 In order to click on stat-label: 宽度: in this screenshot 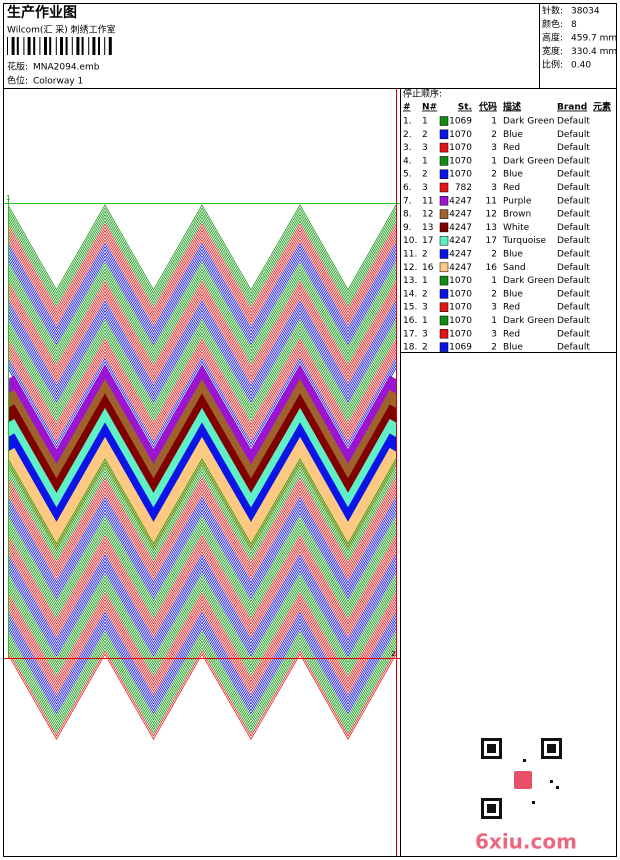, I will do `click(552, 51)`.